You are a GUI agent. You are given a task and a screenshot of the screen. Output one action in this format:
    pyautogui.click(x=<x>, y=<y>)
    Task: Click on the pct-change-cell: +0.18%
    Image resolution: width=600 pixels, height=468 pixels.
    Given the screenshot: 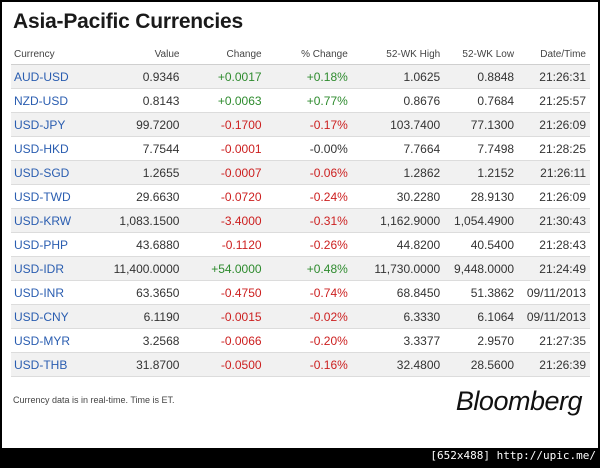 What is the action you would take?
    pyautogui.click(x=308, y=76)
    